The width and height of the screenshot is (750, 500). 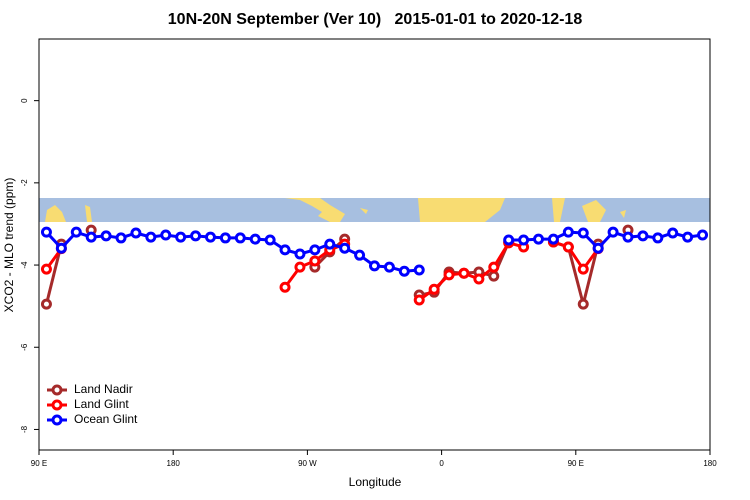 What do you see at coordinates (24, 183) in the screenshot?
I see `y-tick-label: -2` at bounding box center [24, 183].